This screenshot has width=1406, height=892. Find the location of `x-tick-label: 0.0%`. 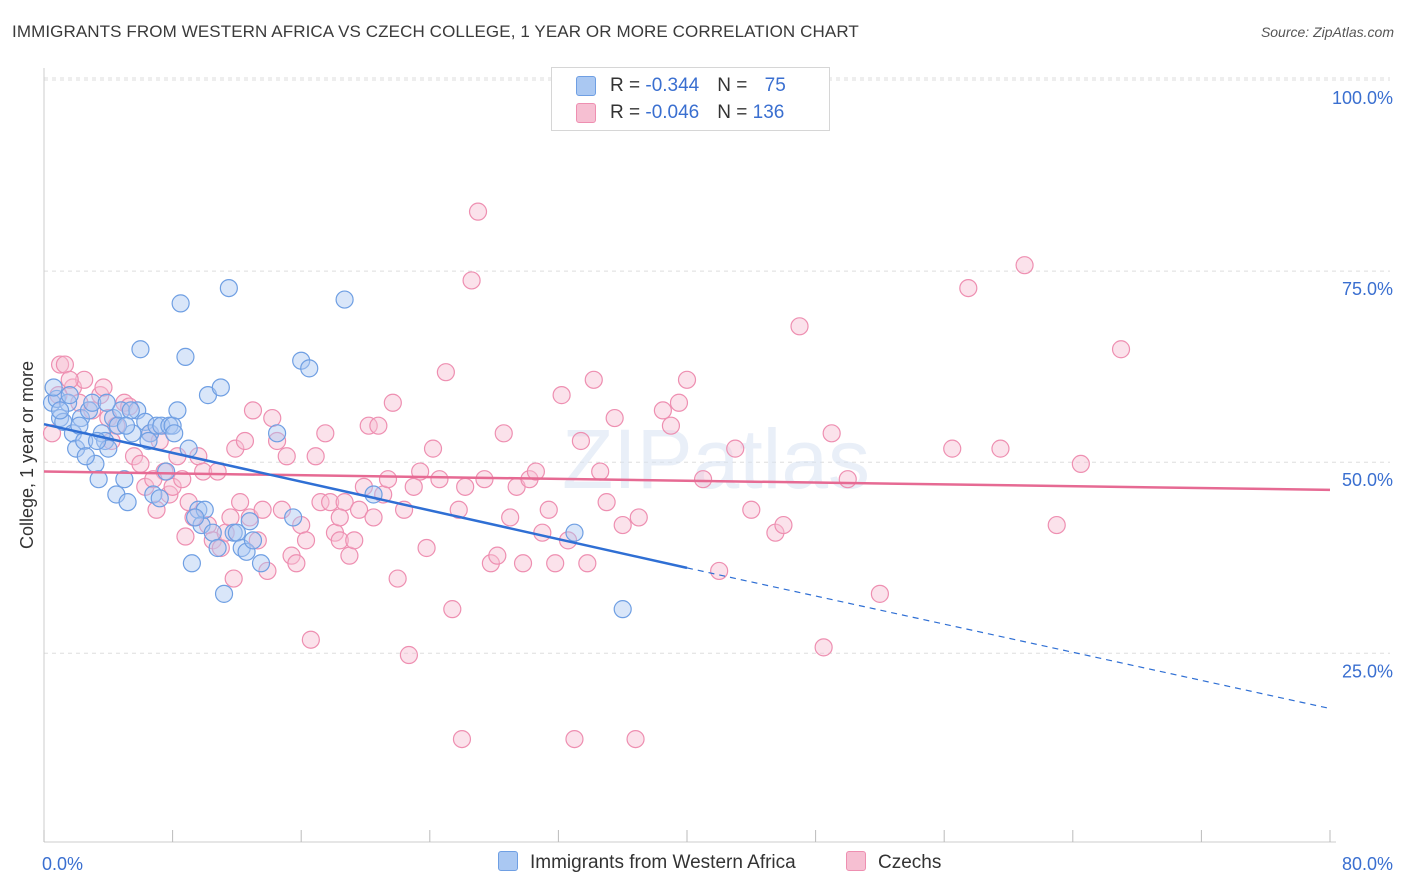

x-tick-label: 0.0% is located at coordinates (62, 864).